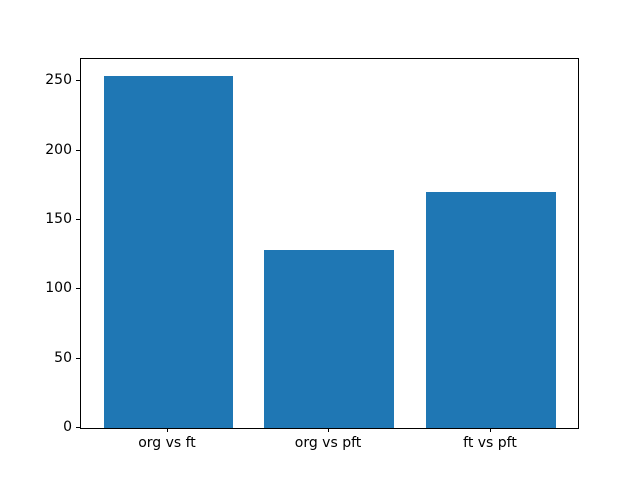 This screenshot has height=480, width=640. What do you see at coordinates (63, 358) in the screenshot?
I see `y-axis-tick-label: 50` at bounding box center [63, 358].